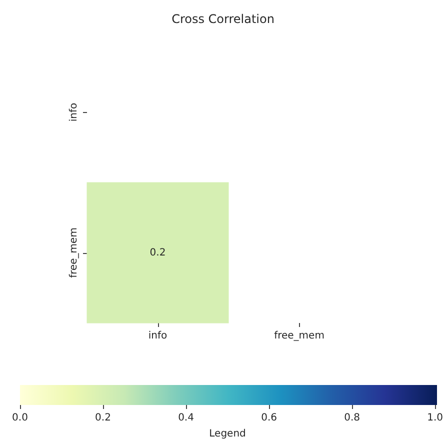 The image size is (446, 442). I want to click on color-bar-label: 1.0, so click(435, 418).